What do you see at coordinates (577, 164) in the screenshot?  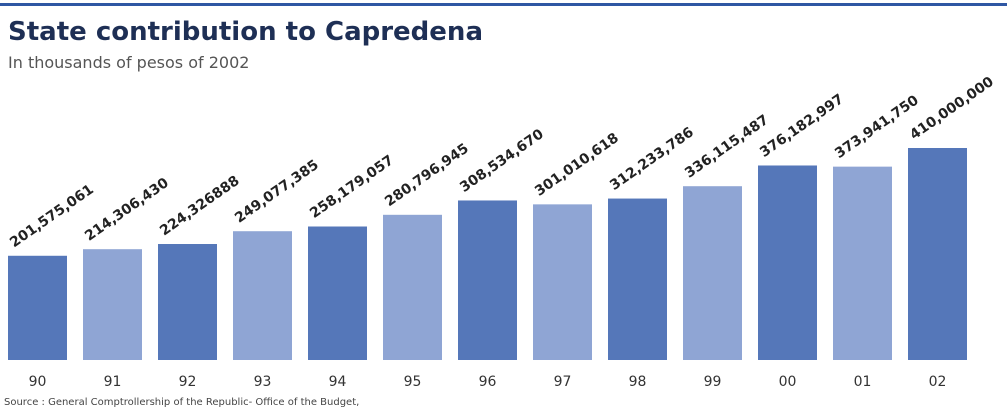 I see `value-label: 301,010,618` at bounding box center [577, 164].